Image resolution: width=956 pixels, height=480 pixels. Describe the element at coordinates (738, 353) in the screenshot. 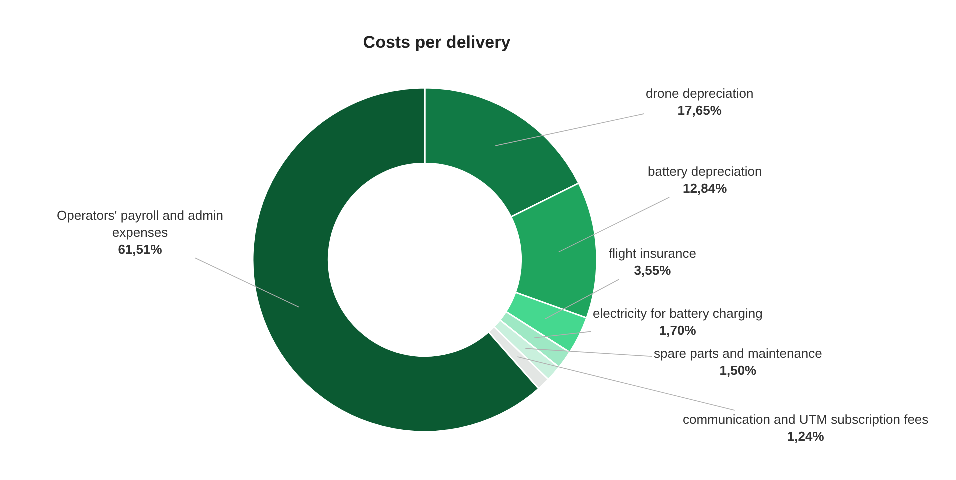

I see `slice-label: spare parts and maintenance` at that location.